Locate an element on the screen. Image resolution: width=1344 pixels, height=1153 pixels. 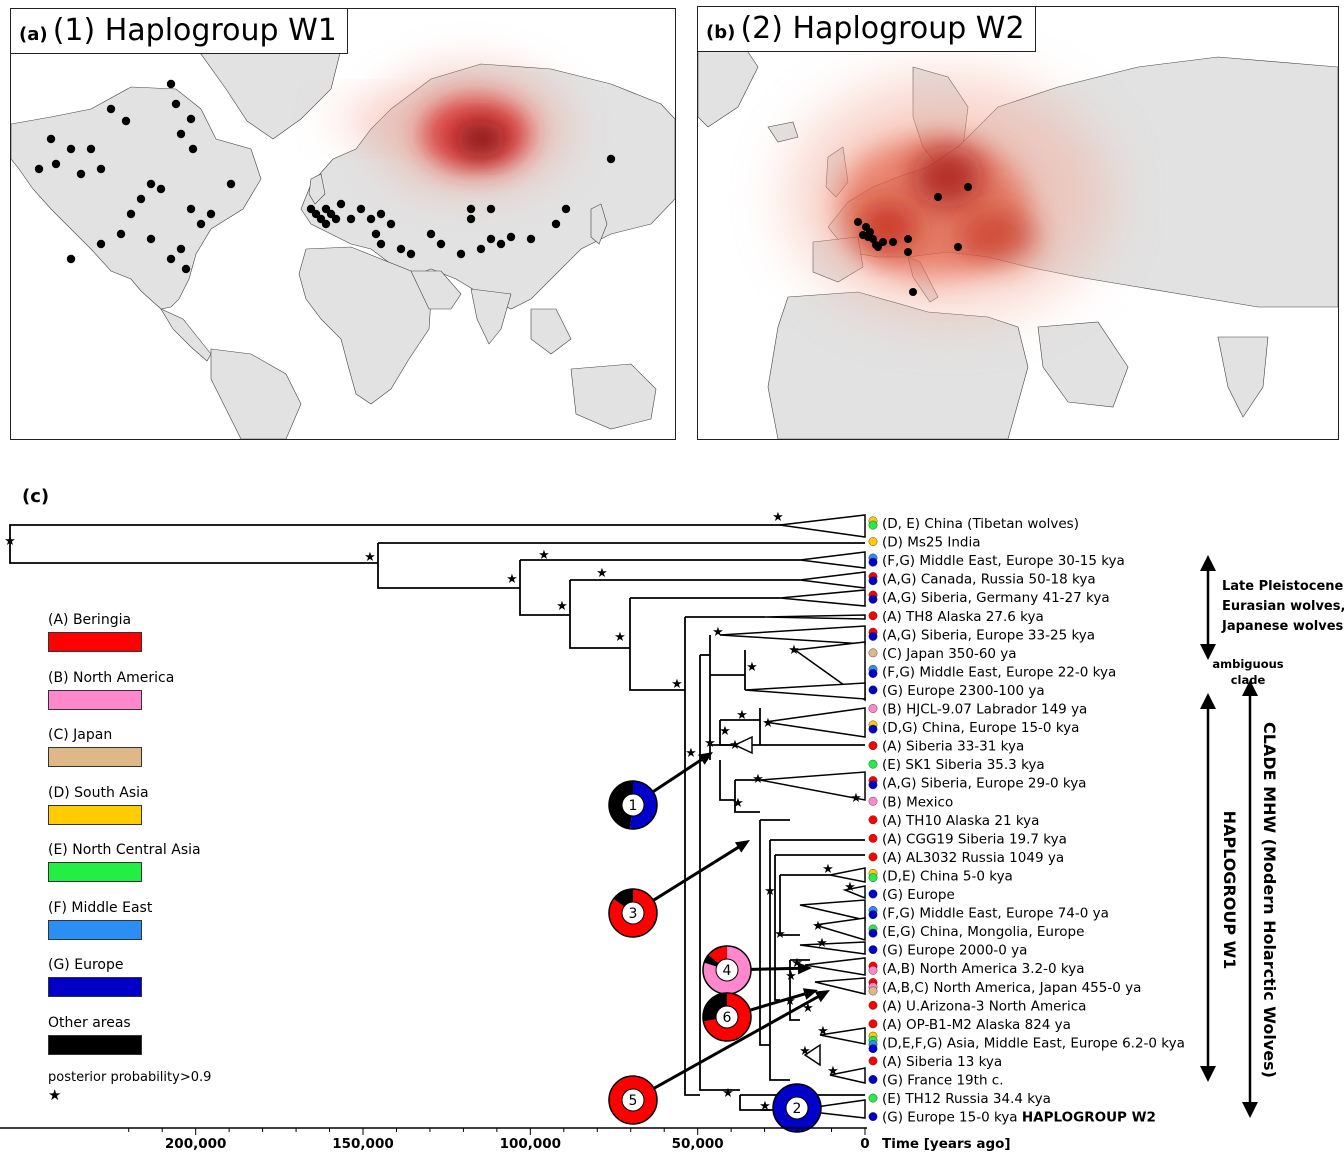
pie-number: 1 is located at coordinates (633, 806).